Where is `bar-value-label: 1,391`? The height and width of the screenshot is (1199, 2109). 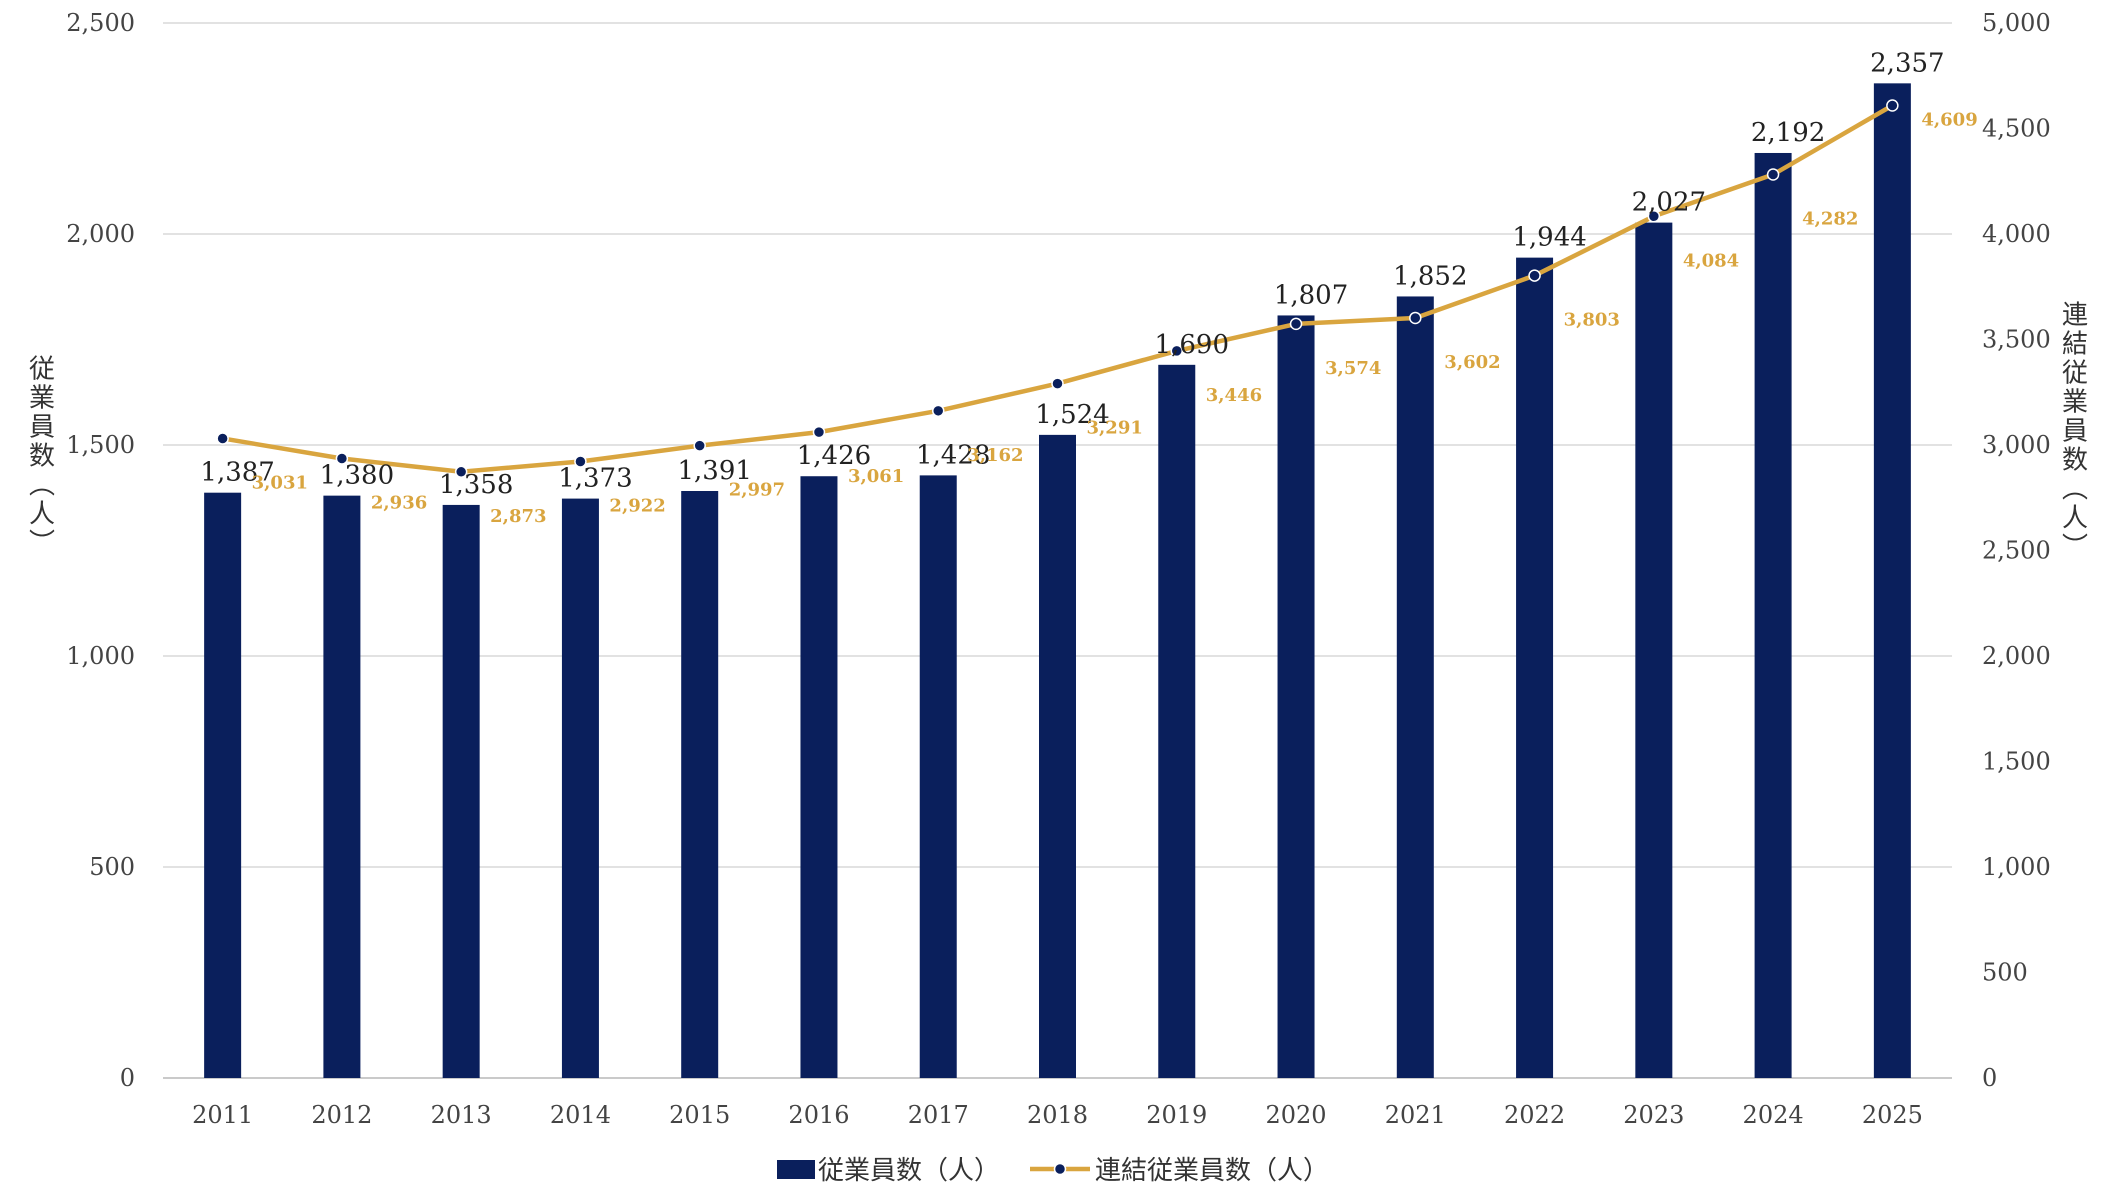 bar-value-label: 1,391 is located at coordinates (714, 471).